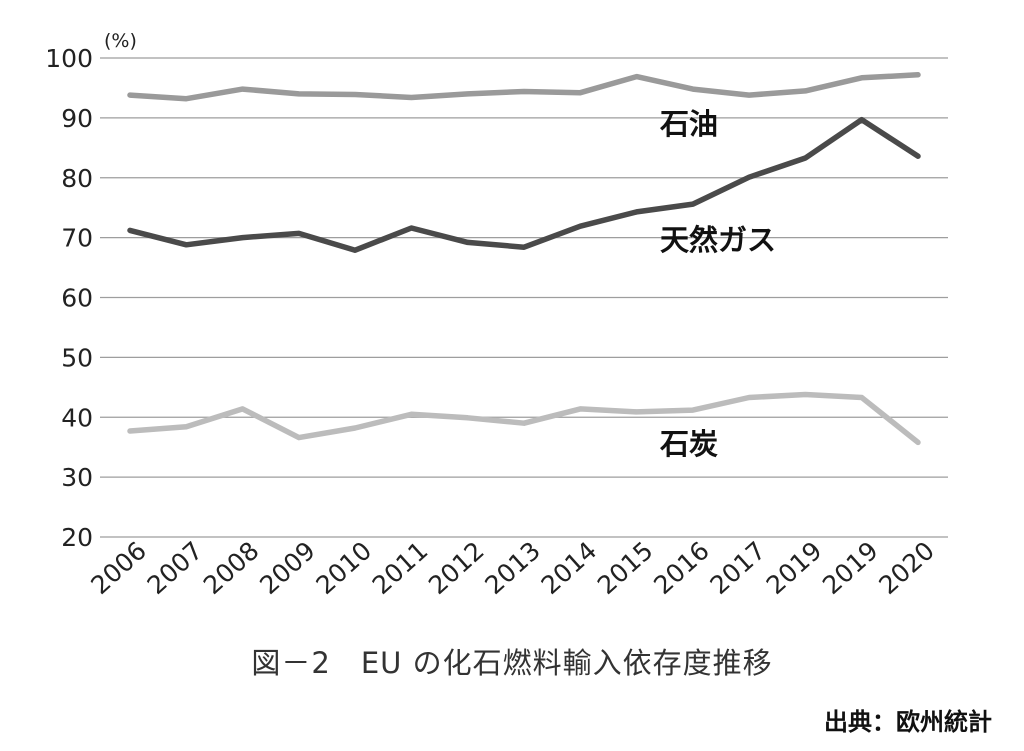 This screenshot has height=751, width=1024. I want to click on x-tick-label: 2016, so click(681, 568).